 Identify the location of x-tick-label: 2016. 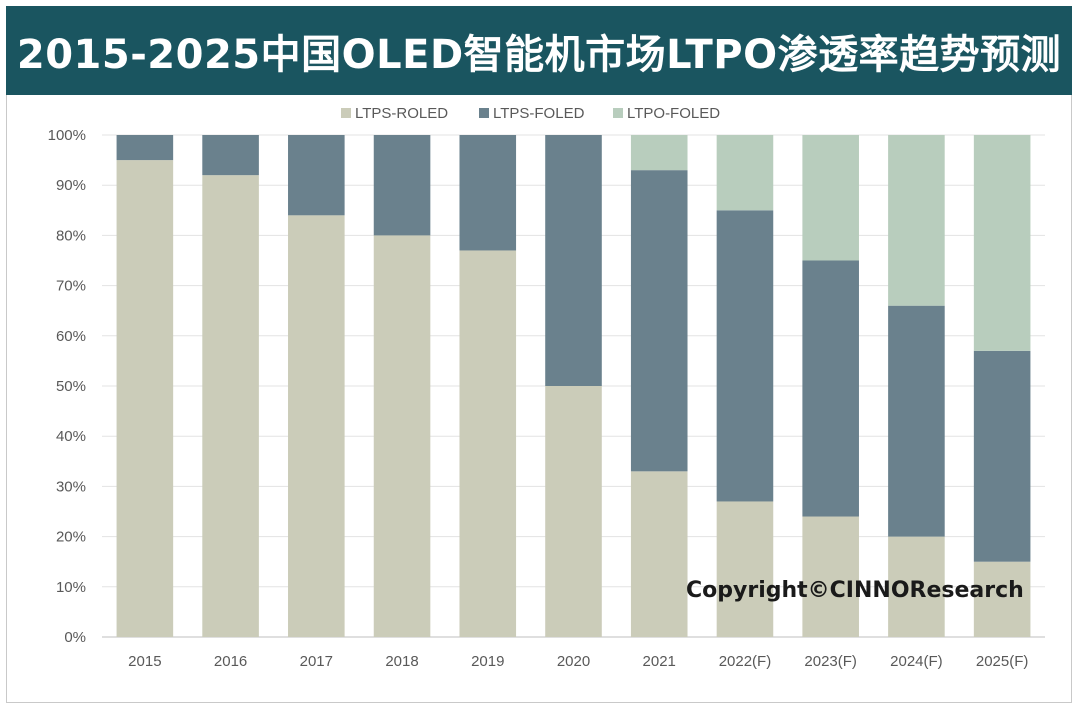
(230, 661).